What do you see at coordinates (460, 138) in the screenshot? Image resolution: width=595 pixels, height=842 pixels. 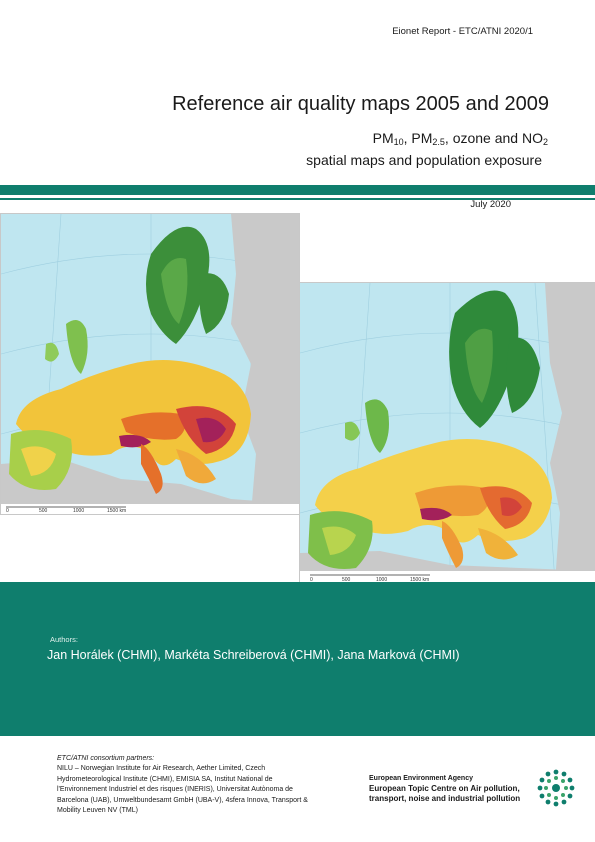 I see `report-subtitle-pollutants: PM10, PM2.5, ozone and NO2` at bounding box center [460, 138].